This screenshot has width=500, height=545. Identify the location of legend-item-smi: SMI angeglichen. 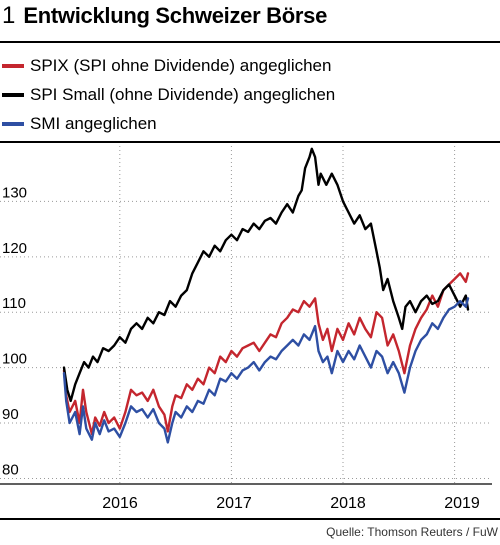
(250, 123).